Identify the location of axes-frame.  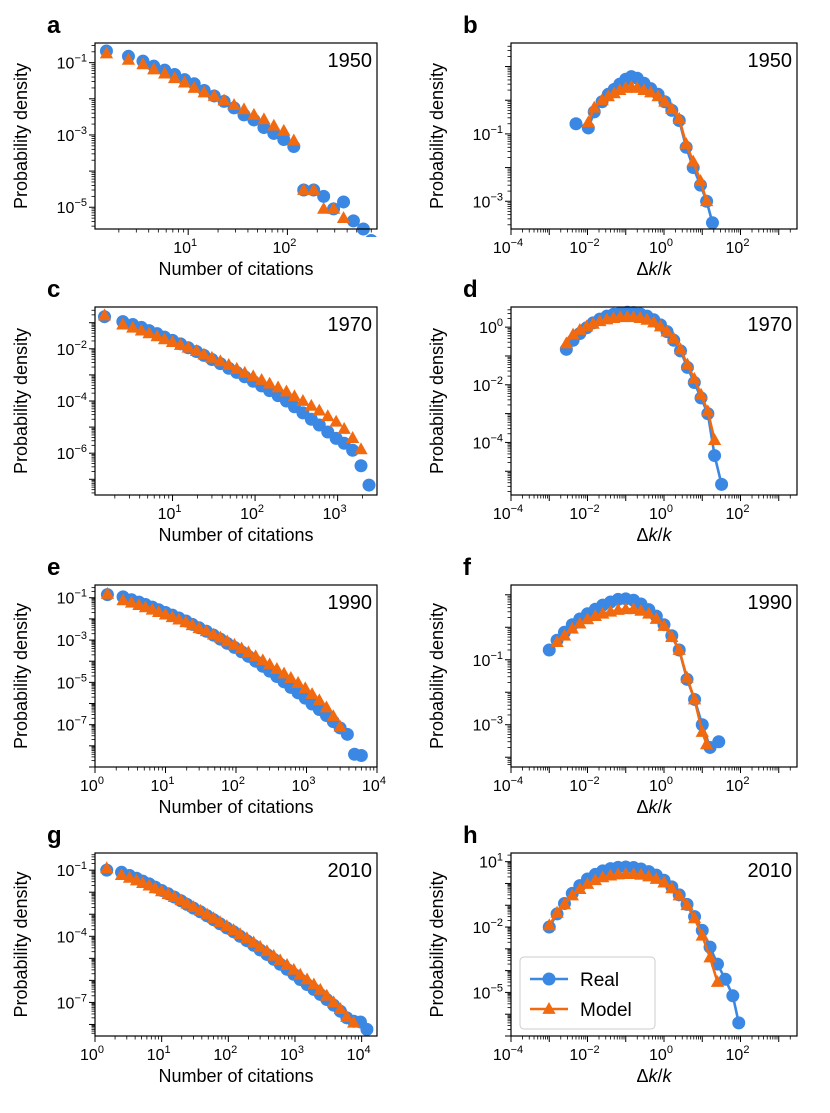
(654, 944).